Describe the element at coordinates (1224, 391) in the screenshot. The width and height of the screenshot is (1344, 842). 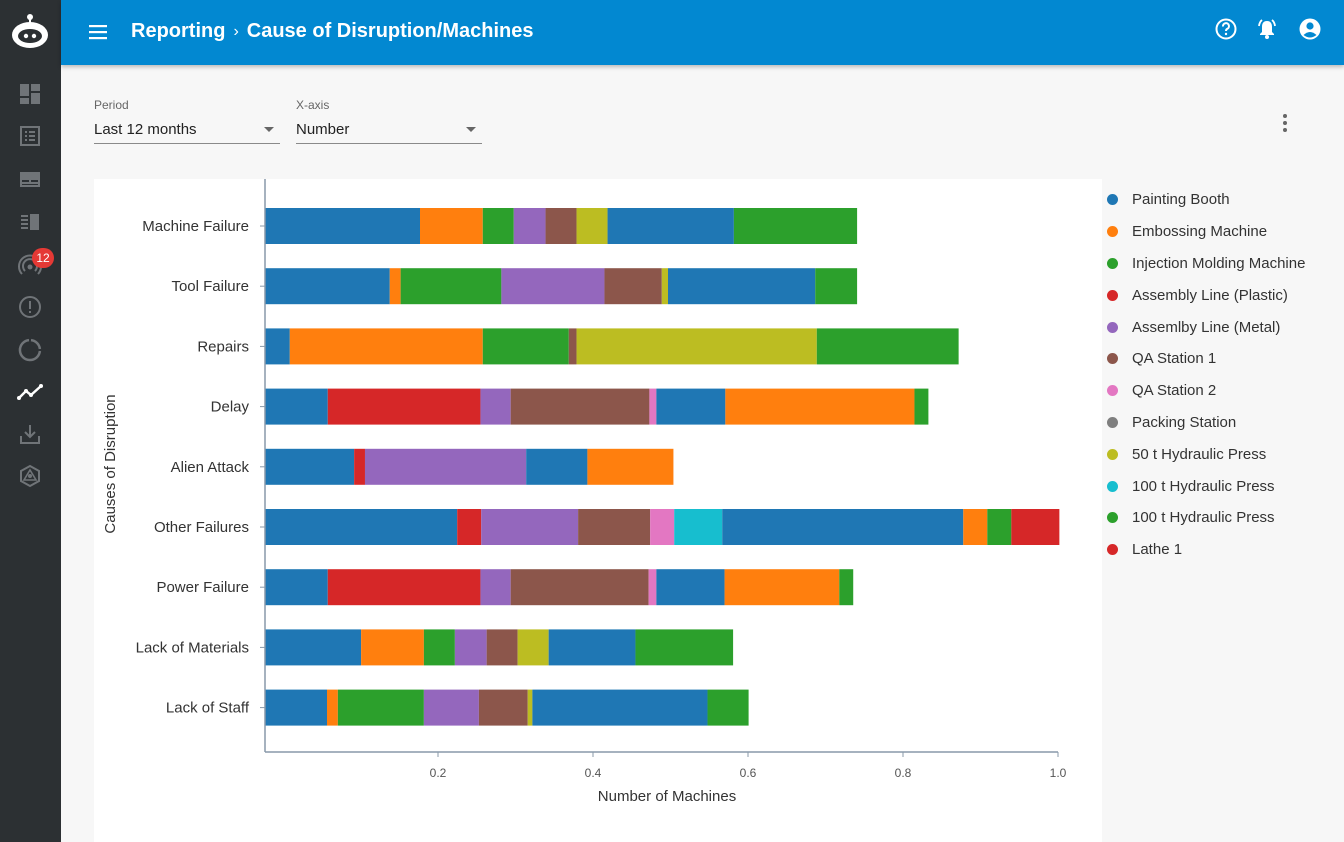
I see `legend-item: QA Station 2` at that location.